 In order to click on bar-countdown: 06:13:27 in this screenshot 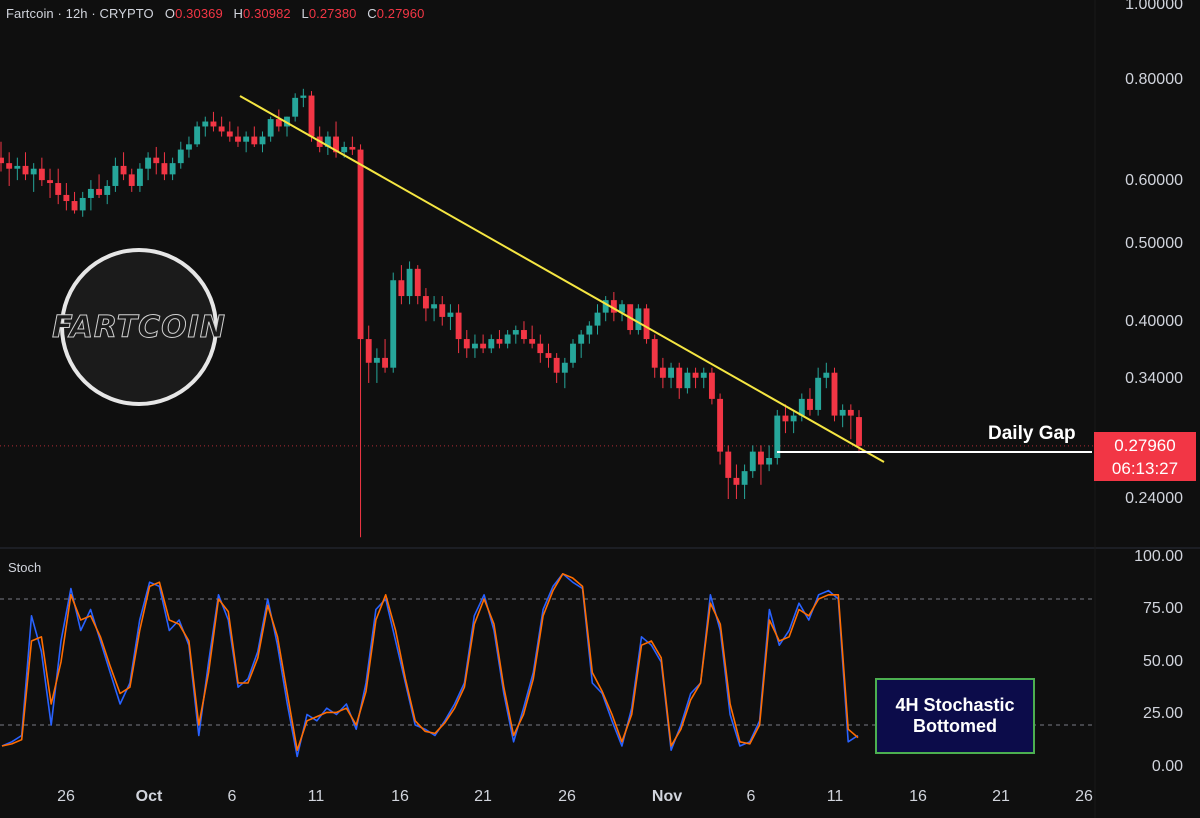, I will do `click(1145, 468)`.